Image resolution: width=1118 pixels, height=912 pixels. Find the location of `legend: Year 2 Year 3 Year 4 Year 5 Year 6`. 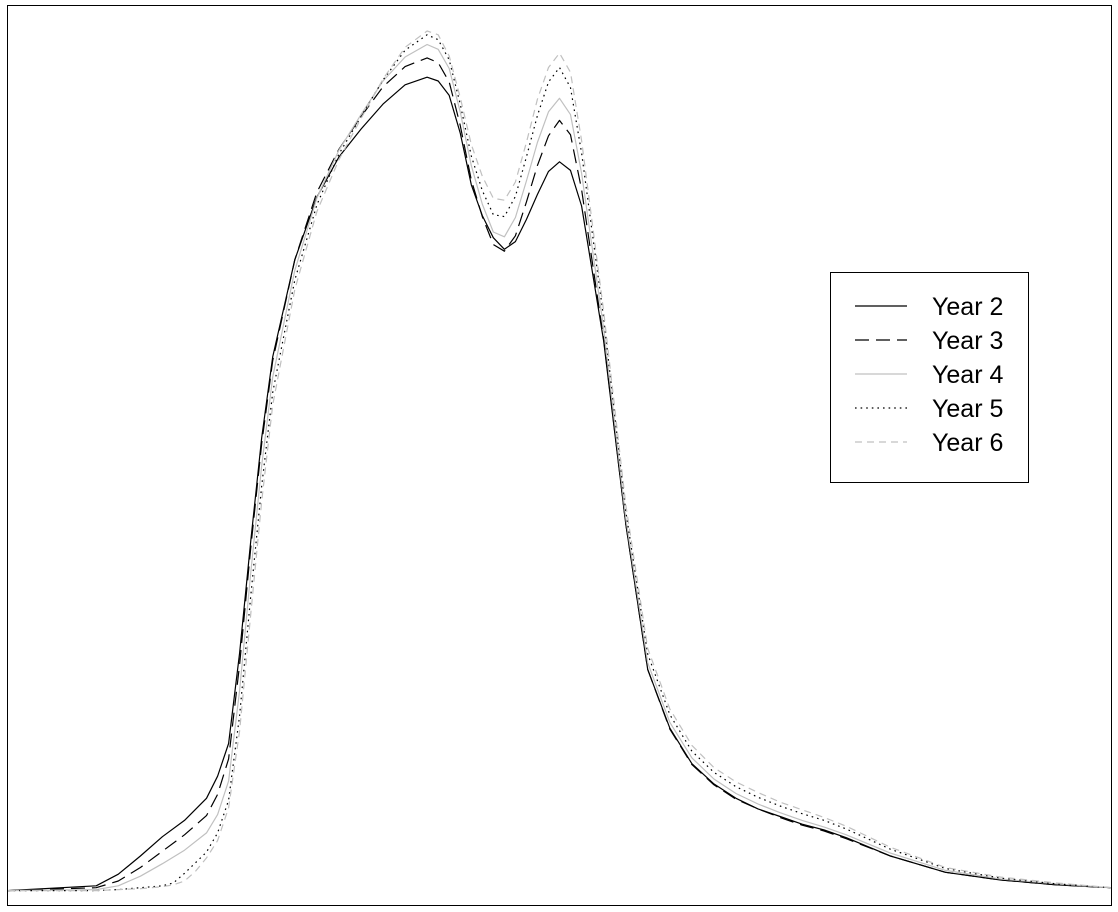

legend: Year 2 Year 3 Year 4 Year 5 Year 6 is located at coordinates (929, 377).